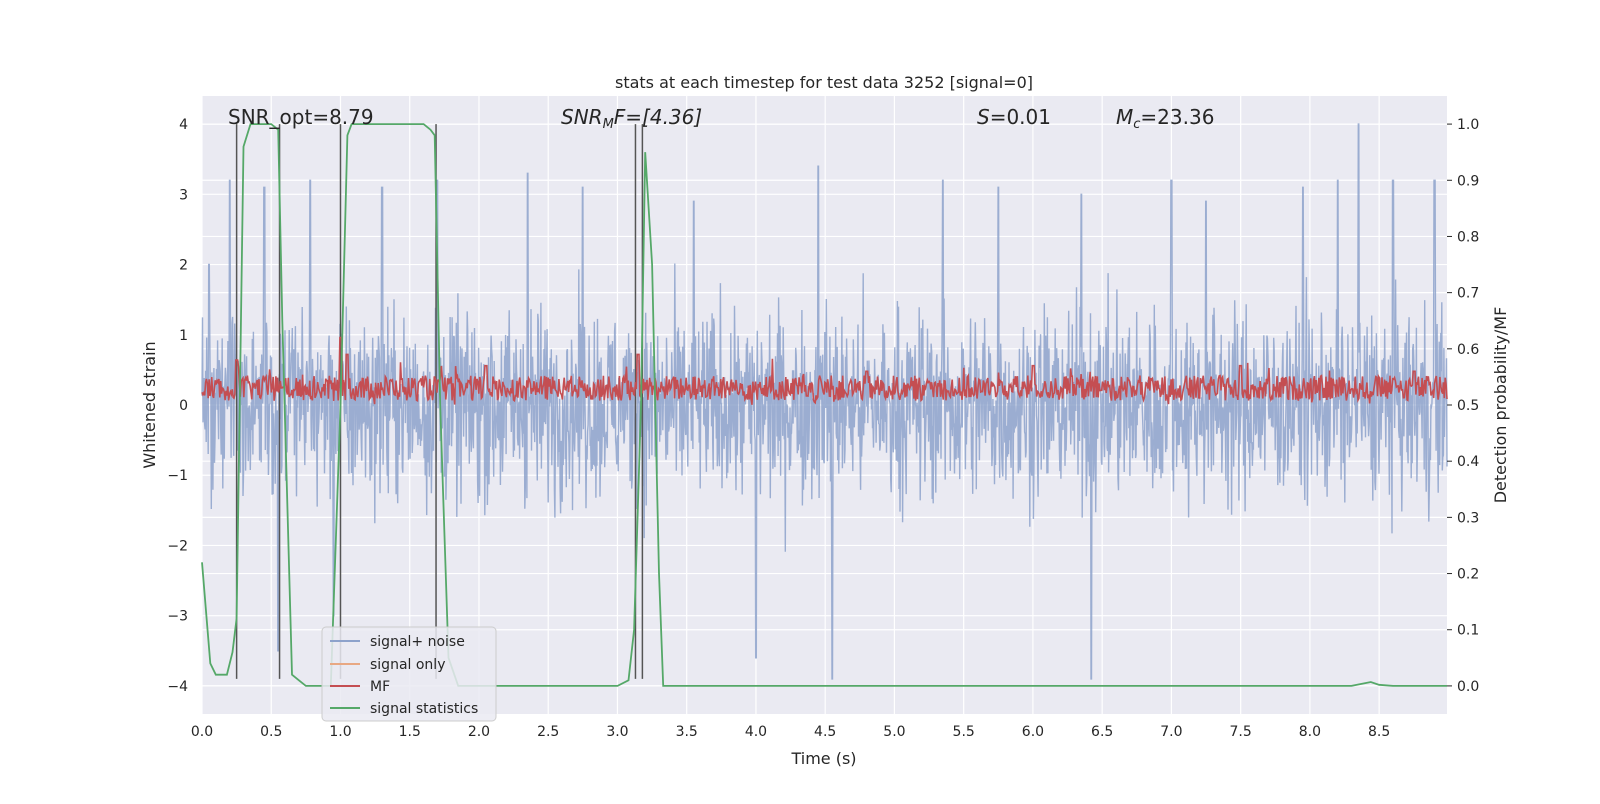 The height and width of the screenshot is (804, 1600). Describe the element at coordinates (417, 642) in the screenshot. I see `legend-label-signal-noise: signal+ noise` at that location.